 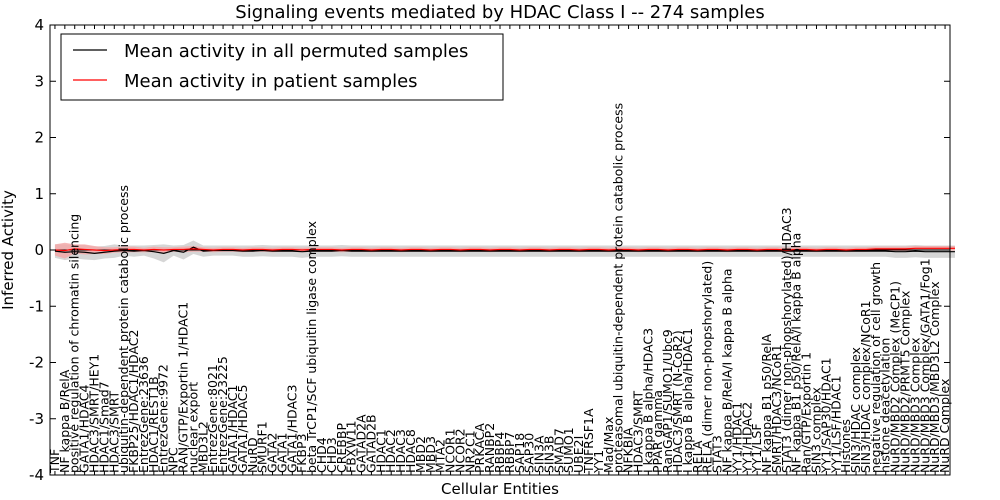 I want to click on legend-label-patient: Mean activity in patient samples, so click(x=271, y=81).